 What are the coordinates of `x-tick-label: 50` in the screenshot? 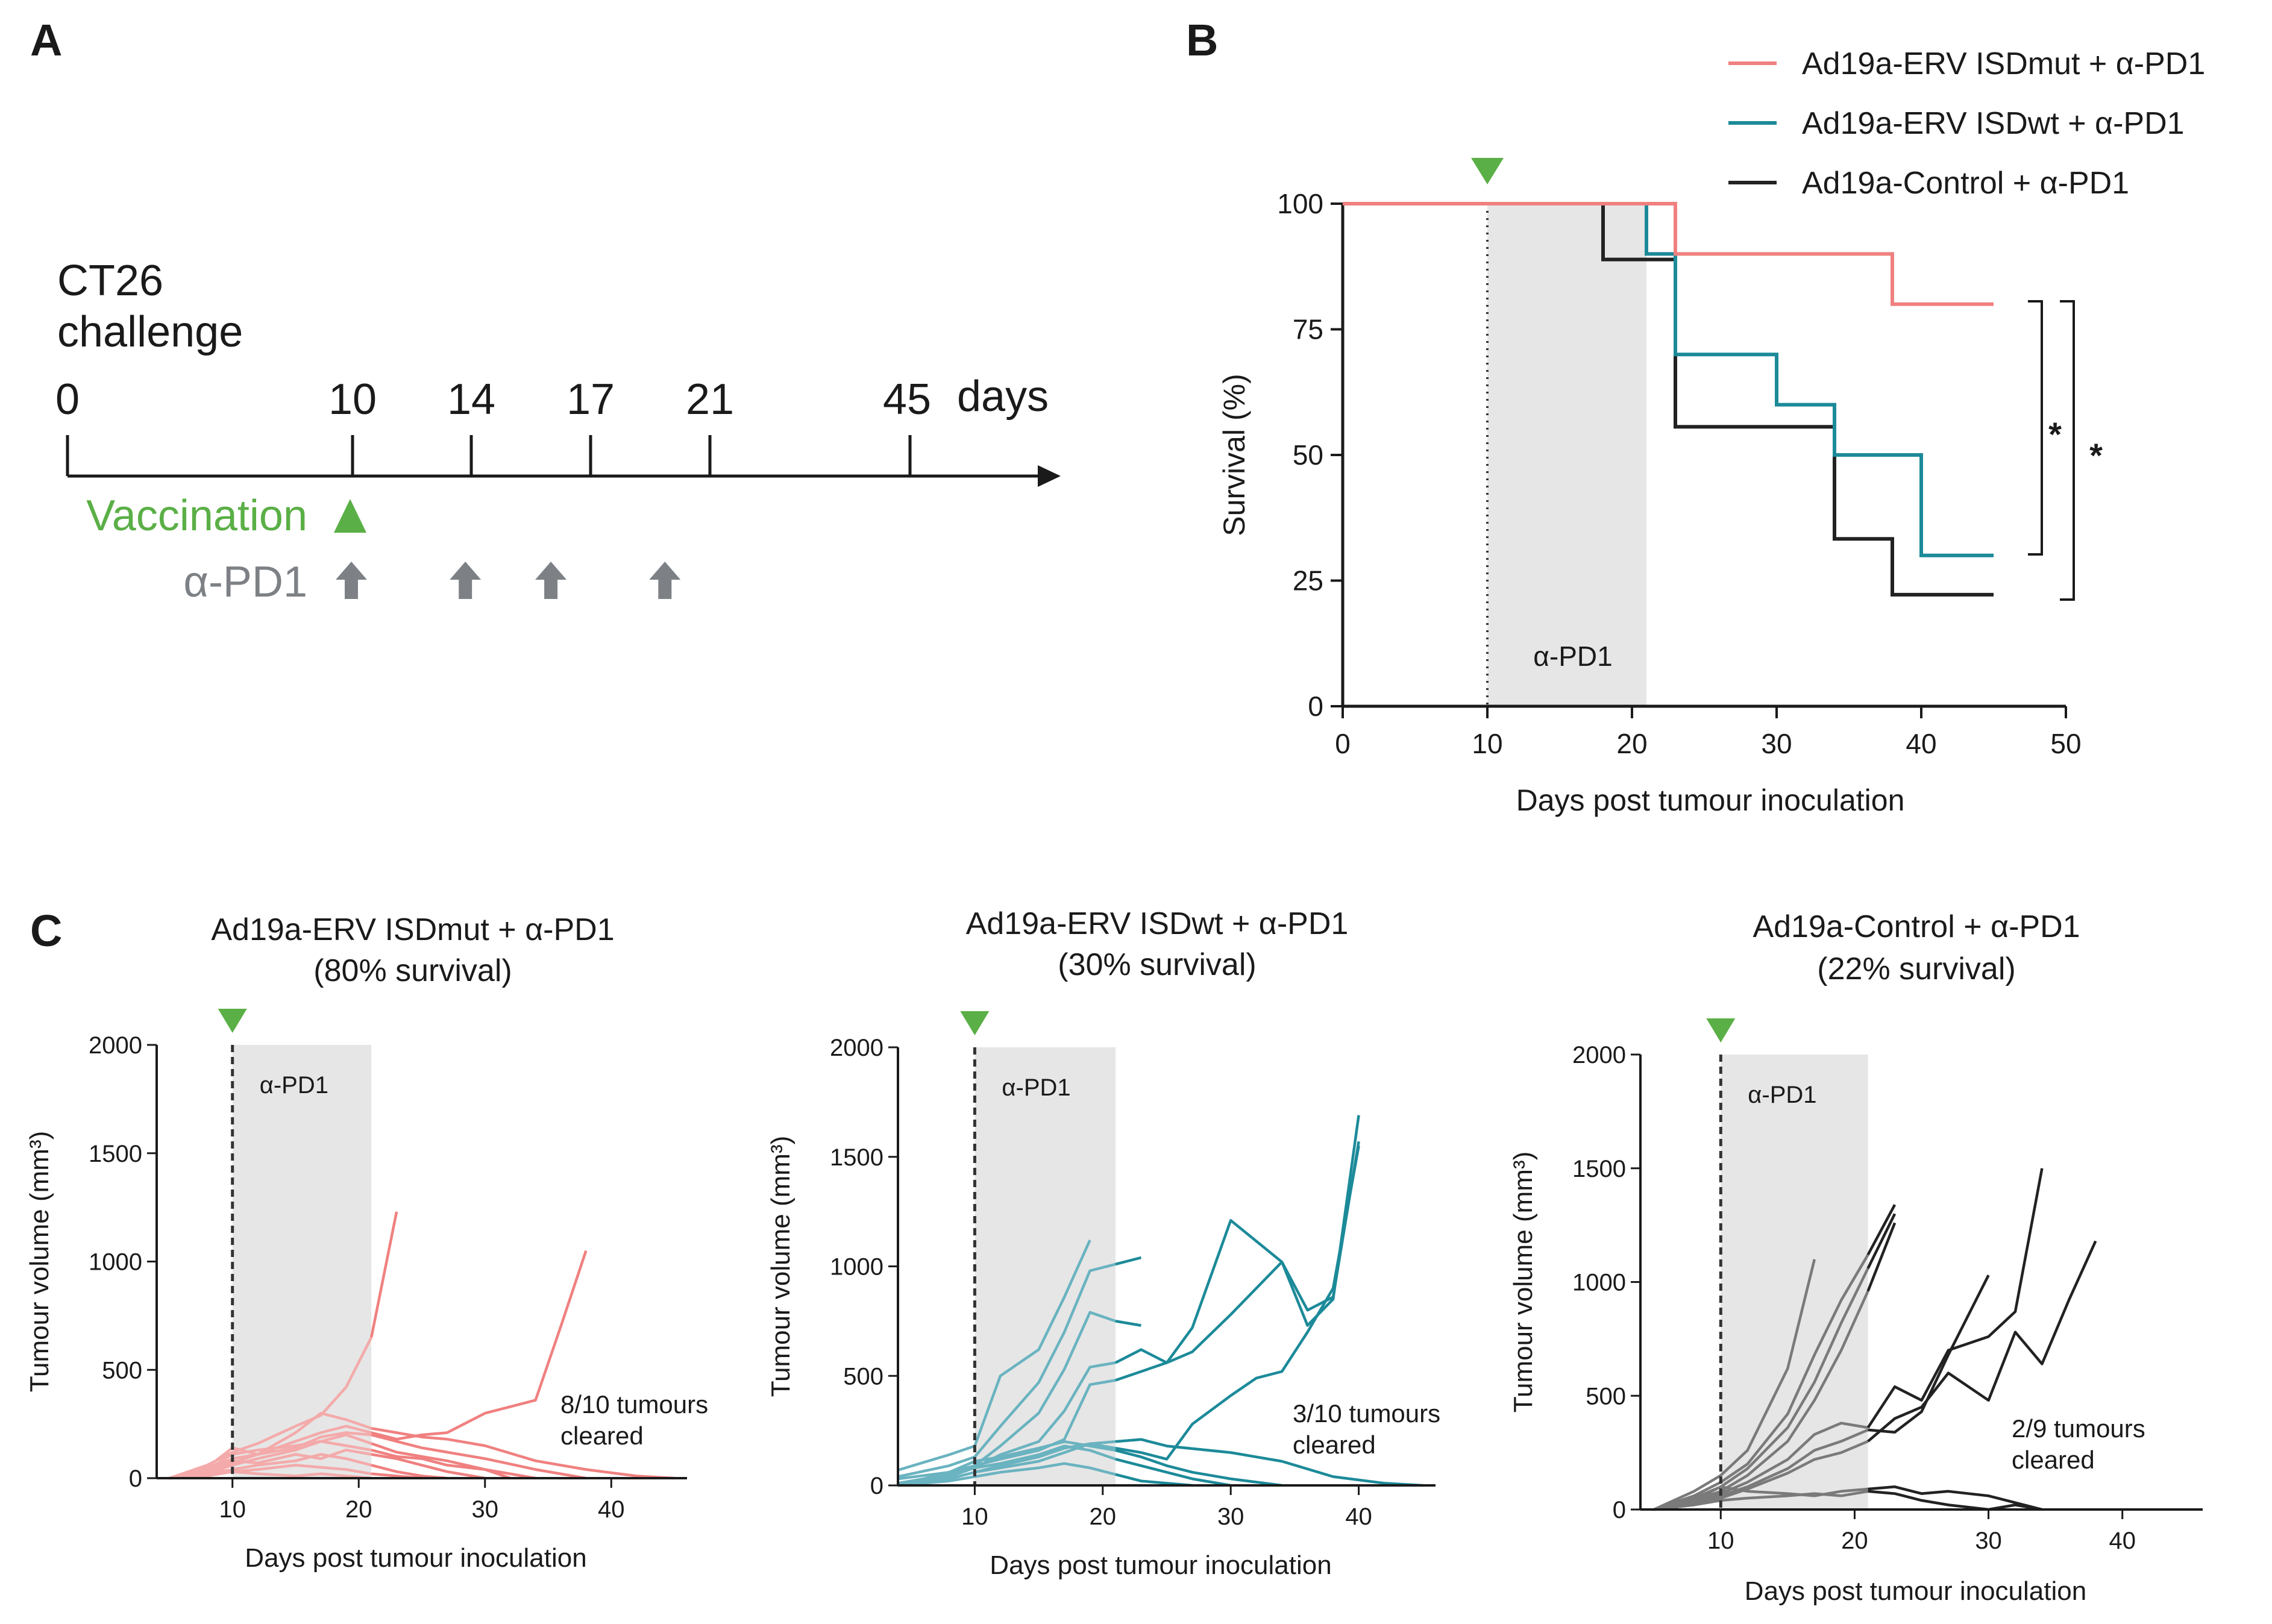 It's located at (2065, 743).